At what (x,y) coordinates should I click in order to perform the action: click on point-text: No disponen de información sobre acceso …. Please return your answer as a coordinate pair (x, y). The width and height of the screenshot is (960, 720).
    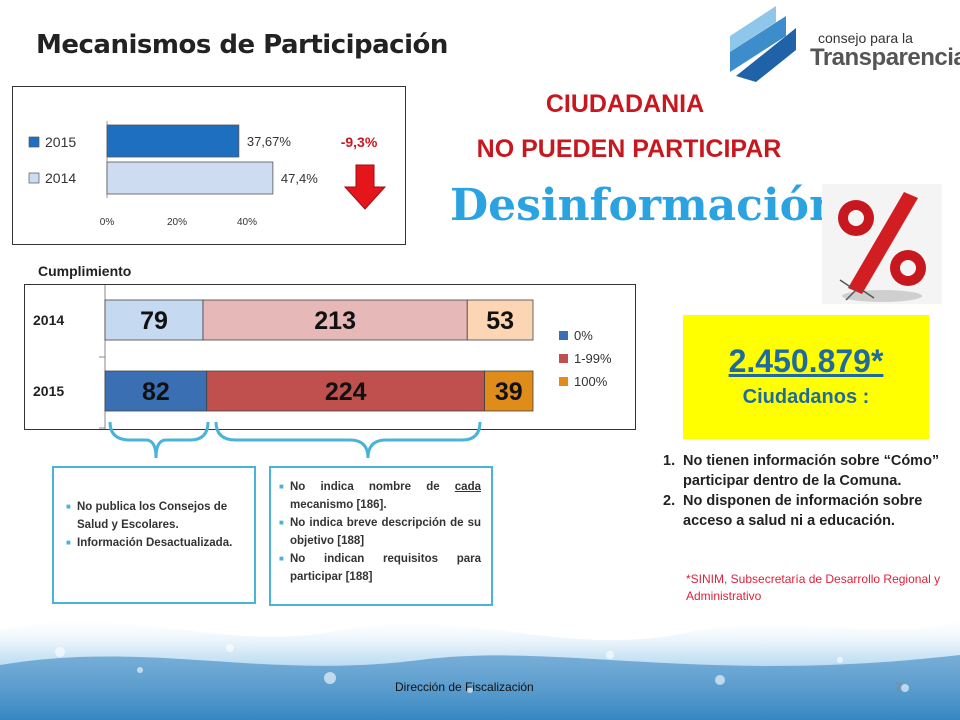
    Looking at the image, I should click on (803, 511).